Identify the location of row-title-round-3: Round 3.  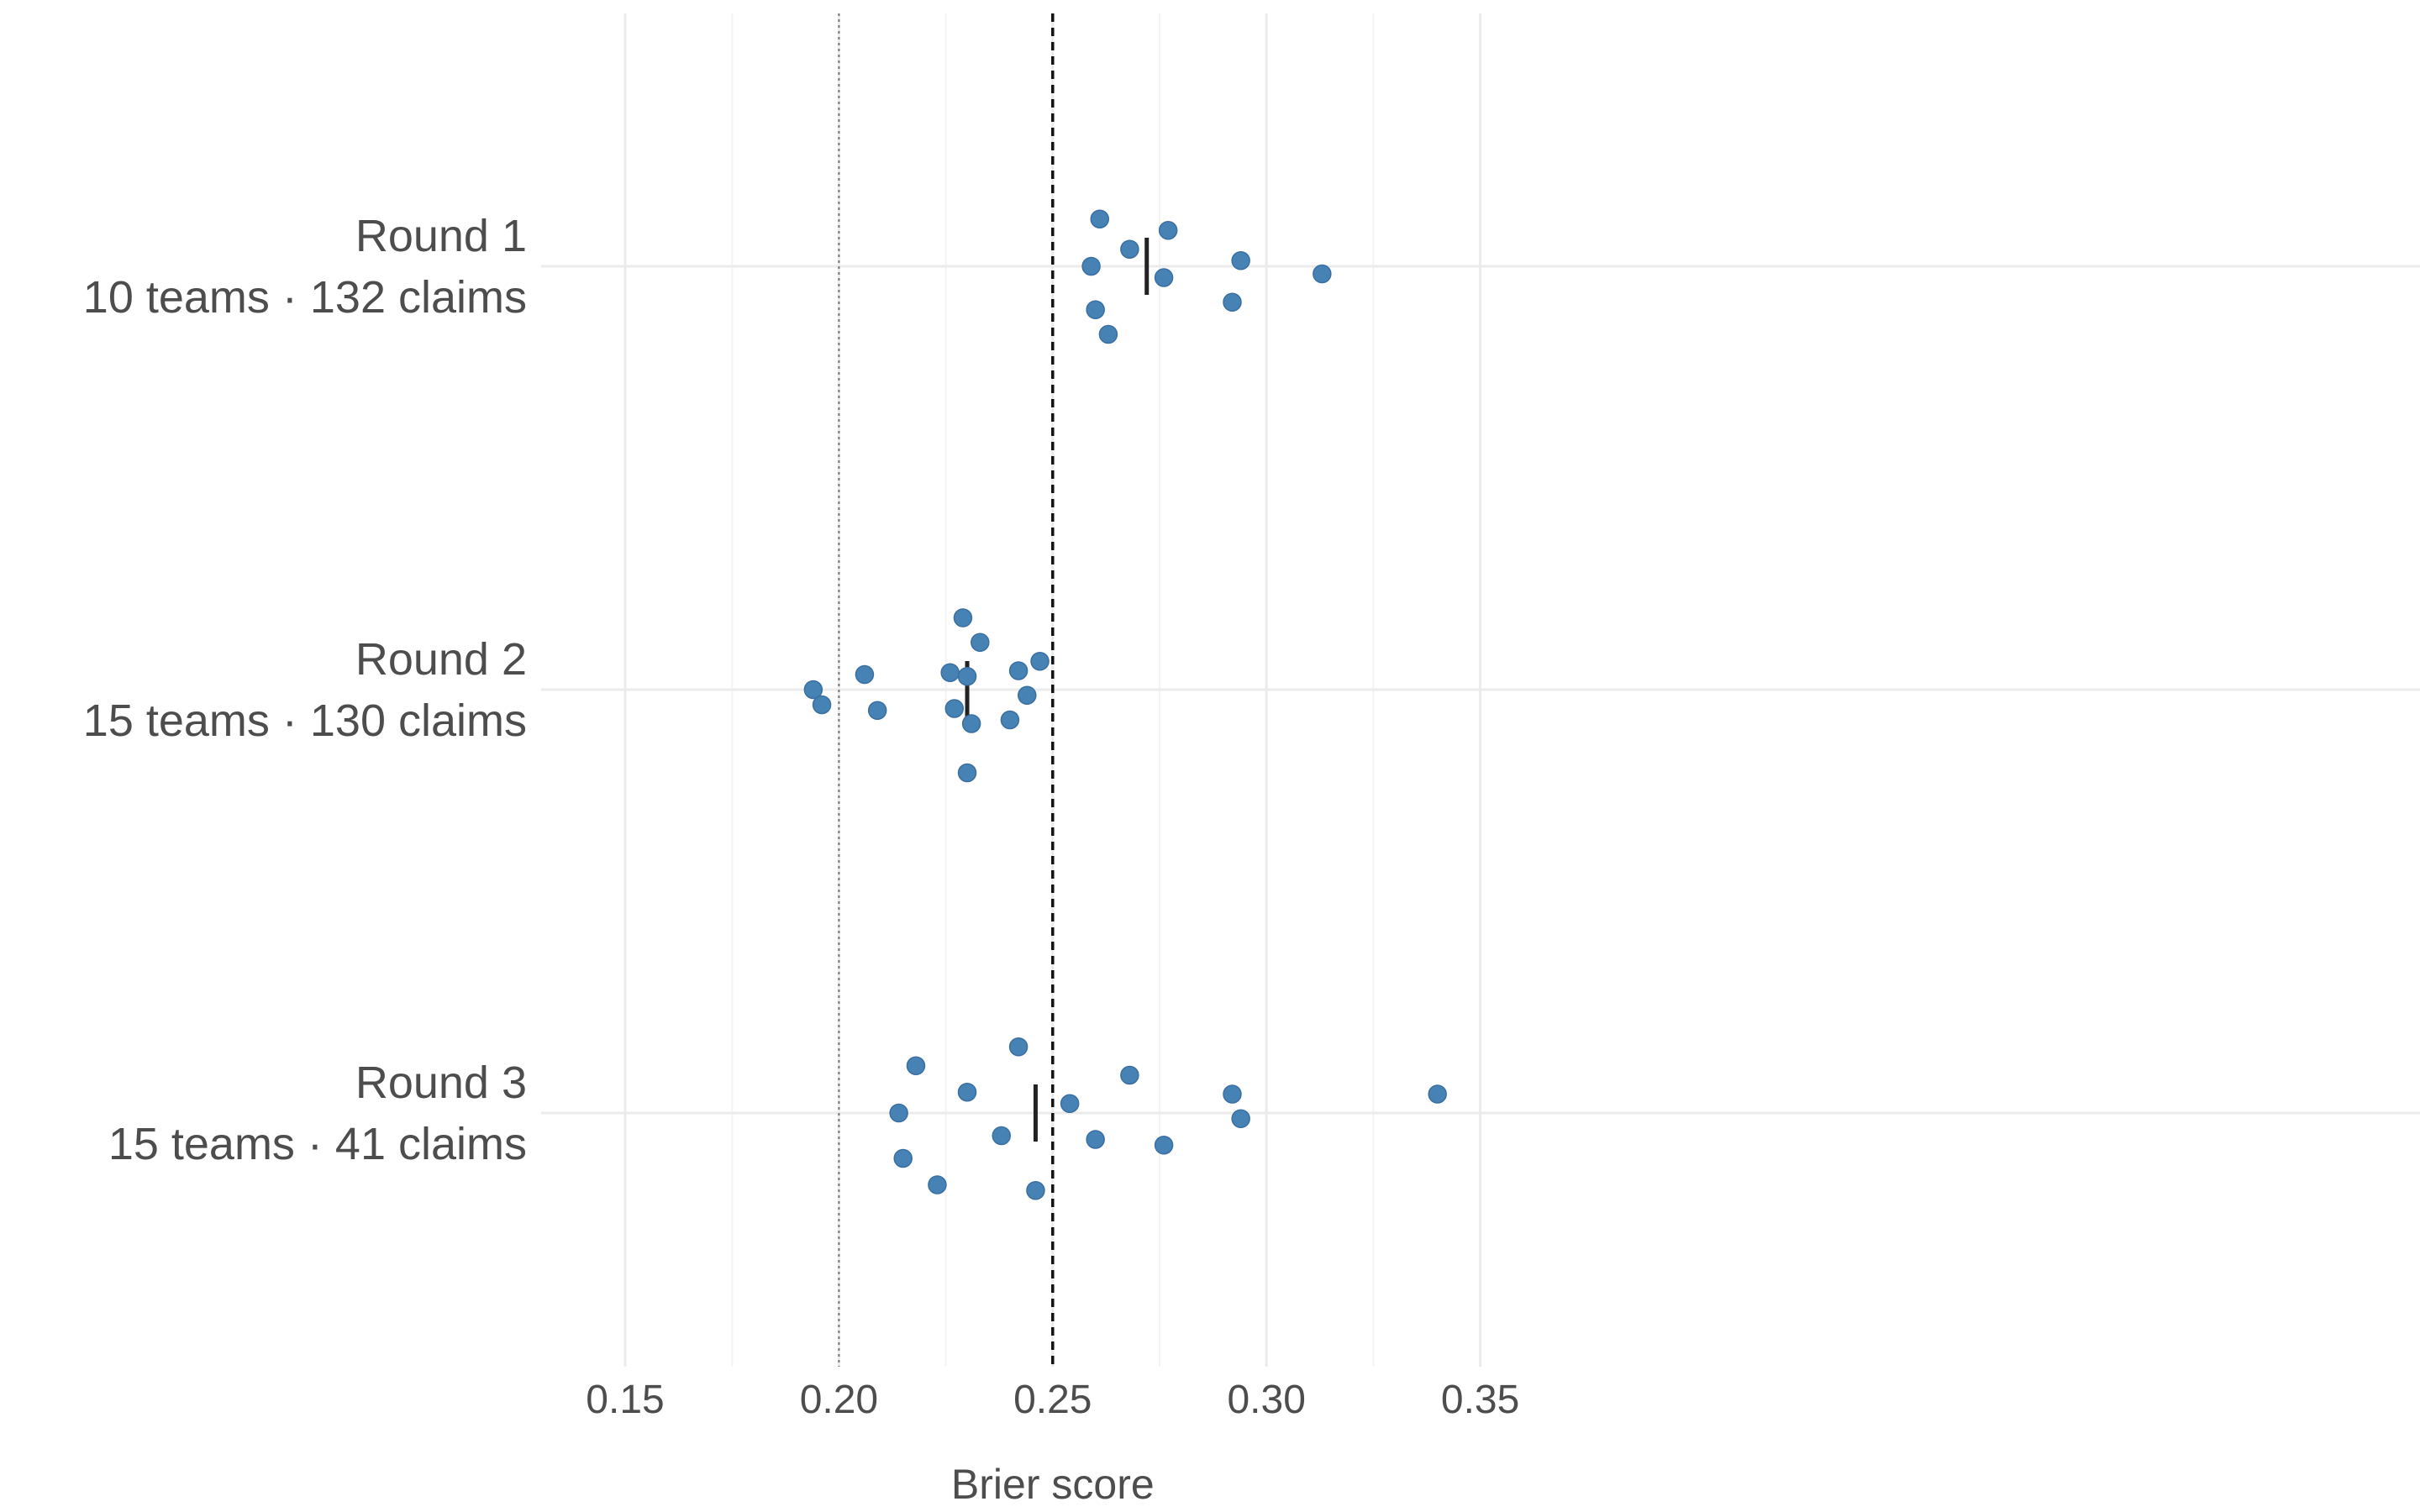
(441, 1083).